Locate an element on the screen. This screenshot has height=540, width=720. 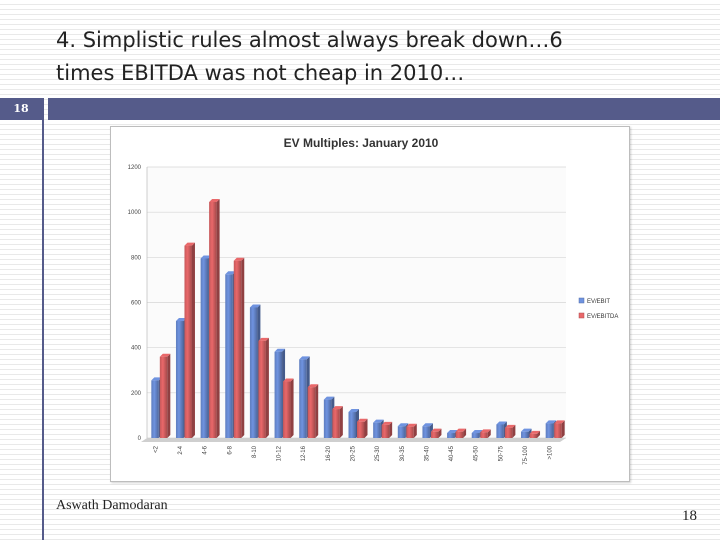
chart-legend: EV/EBIT EV/EBITDA is located at coordinates (598, 308).